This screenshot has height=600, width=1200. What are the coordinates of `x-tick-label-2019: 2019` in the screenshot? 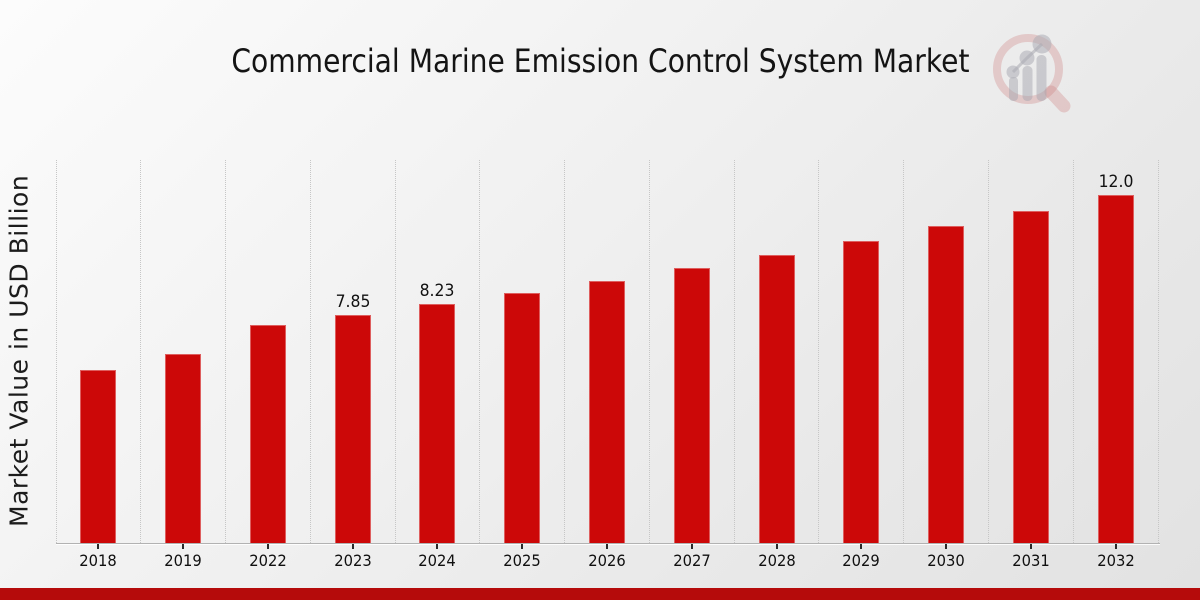 It's located at (183, 560).